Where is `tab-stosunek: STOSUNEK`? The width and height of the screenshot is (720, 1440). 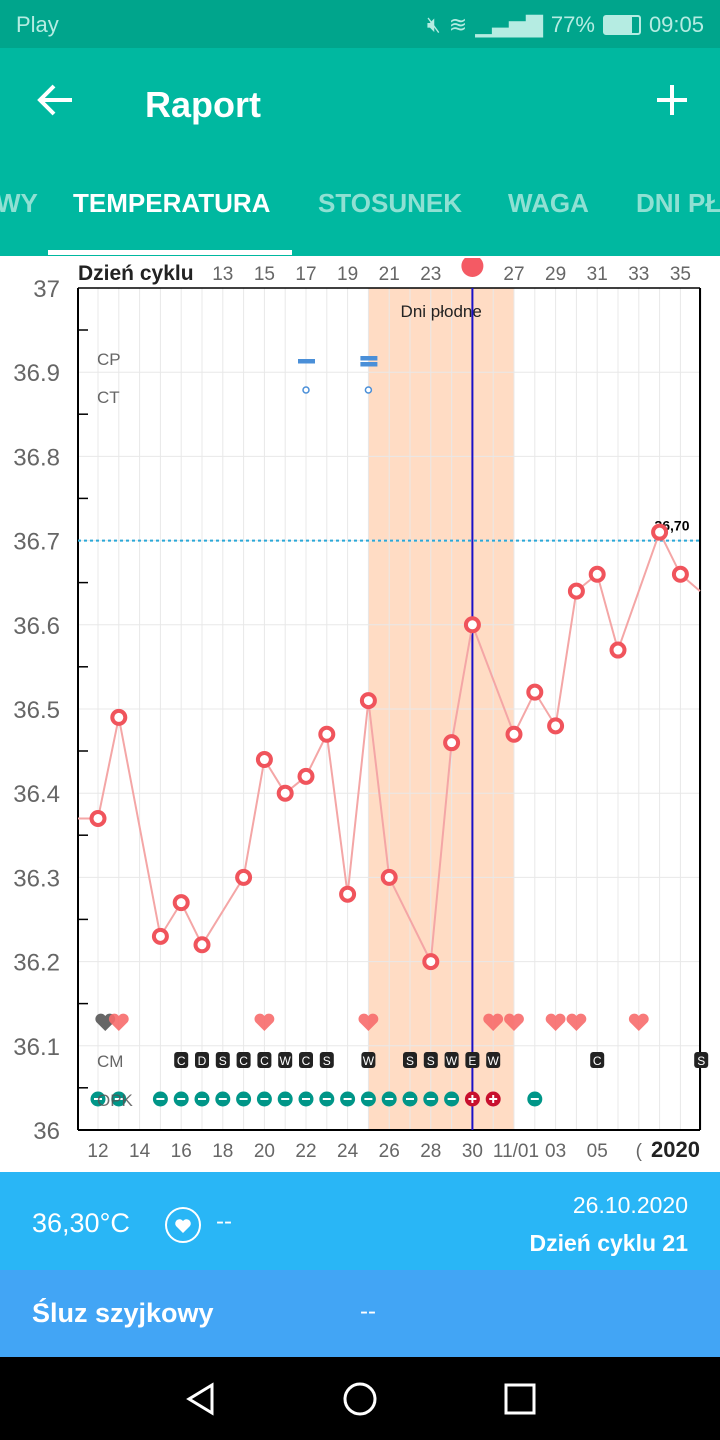
tab-stosunek: STOSUNEK is located at coordinates (390, 203).